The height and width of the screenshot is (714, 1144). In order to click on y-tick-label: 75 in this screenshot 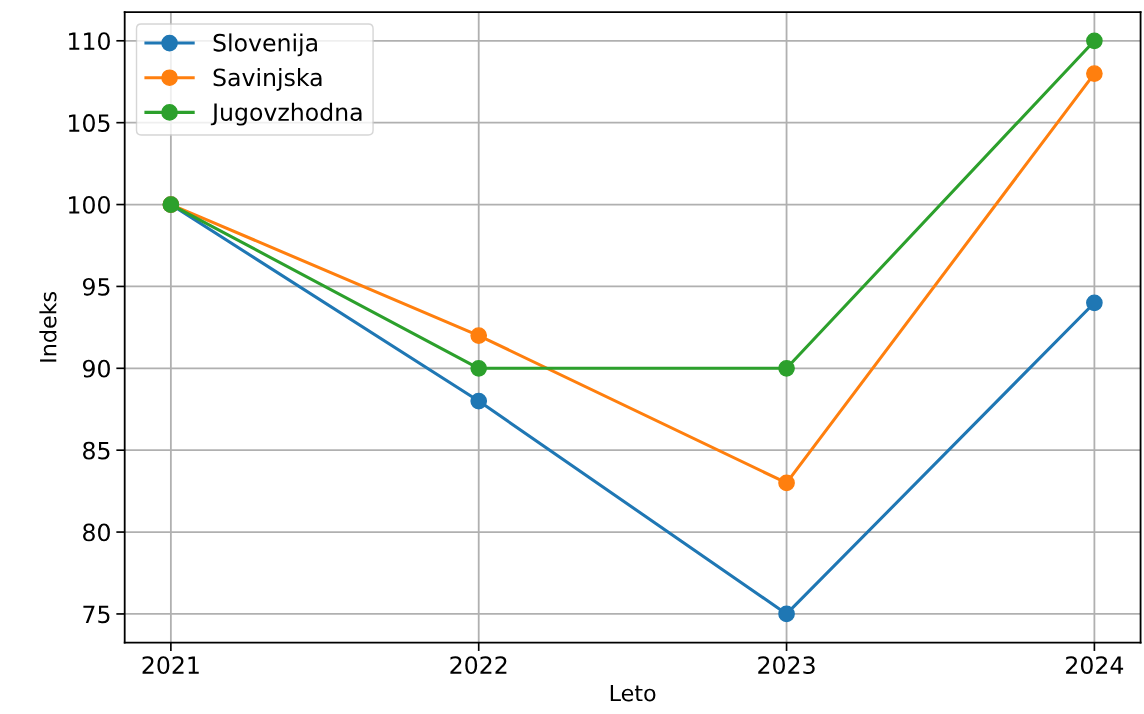, I will do `click(96, 614)`.